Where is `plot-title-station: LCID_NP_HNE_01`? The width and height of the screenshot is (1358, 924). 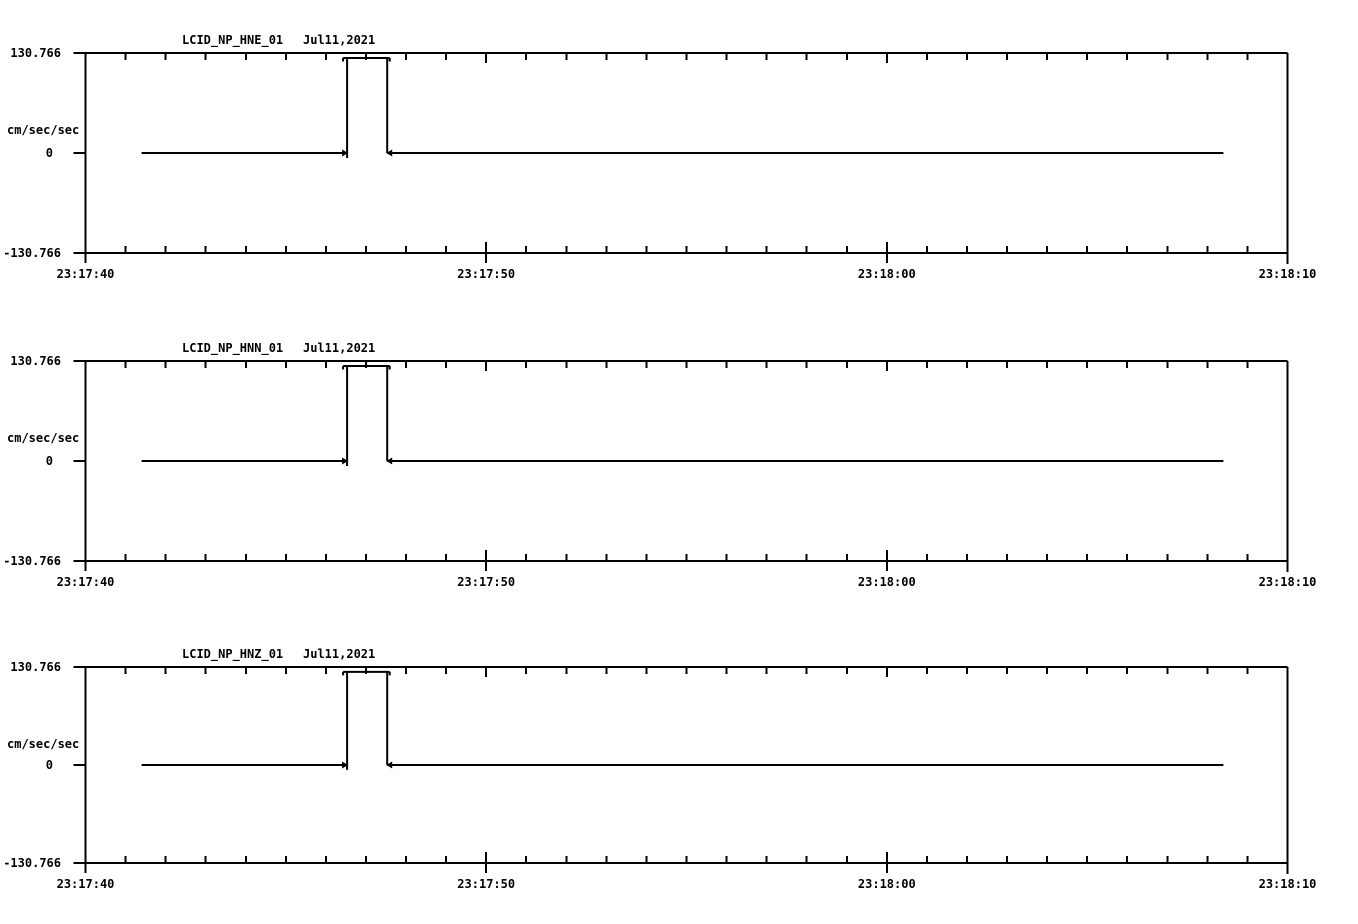
plot-title-station: LCID_NP_HNE_01 is located at coordinates (232, 40).